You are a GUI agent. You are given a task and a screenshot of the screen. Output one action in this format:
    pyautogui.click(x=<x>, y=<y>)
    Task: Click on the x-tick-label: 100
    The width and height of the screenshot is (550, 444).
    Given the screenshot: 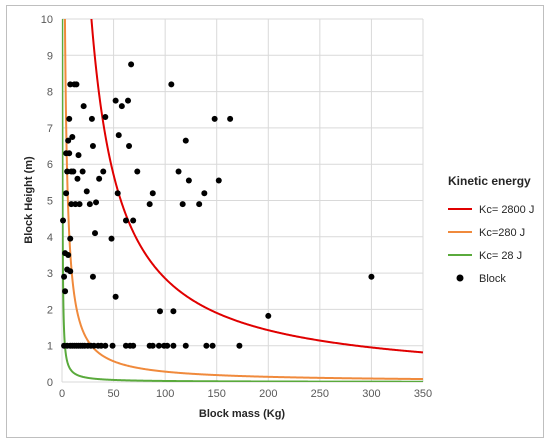 What is the action you would take?
    pyautogui.click(x=165, y=394)
    